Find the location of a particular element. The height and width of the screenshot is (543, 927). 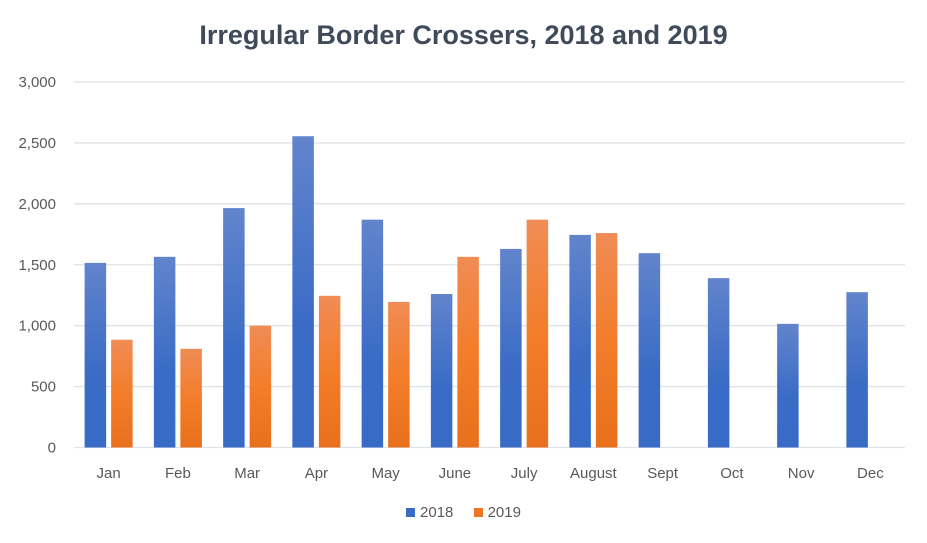

x-tick-label: Jan is located at coordinates (109, 473).